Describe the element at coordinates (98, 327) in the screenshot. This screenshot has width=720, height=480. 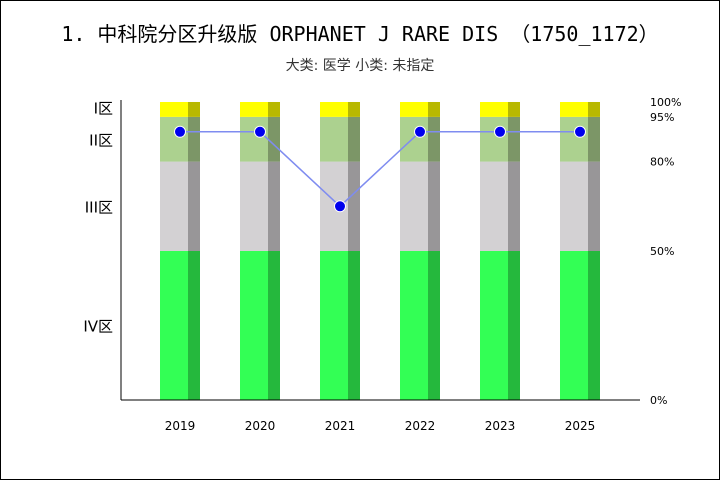
I see `zone-label: IV区` at that location.